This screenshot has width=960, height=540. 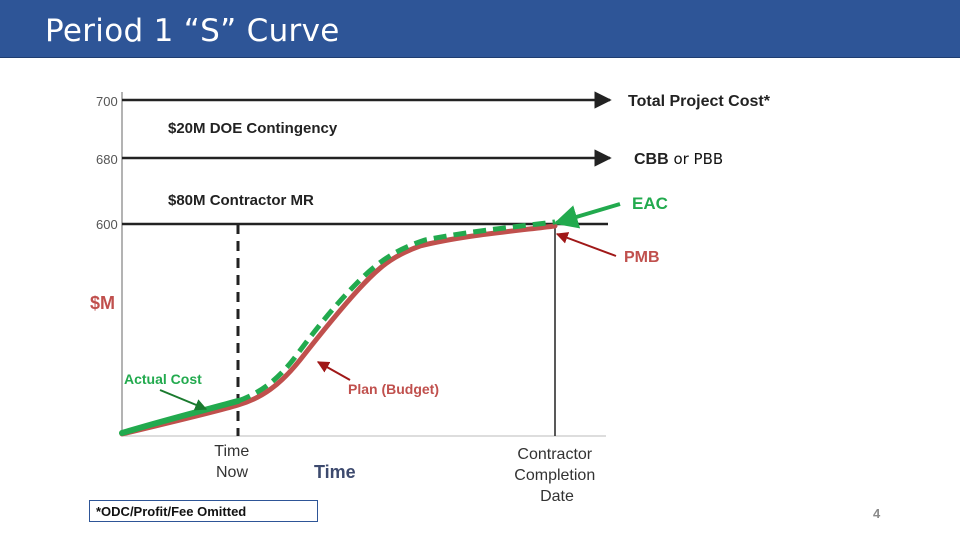 I want to click on completion-label-line2: Completion, so click(x=554, y=475).